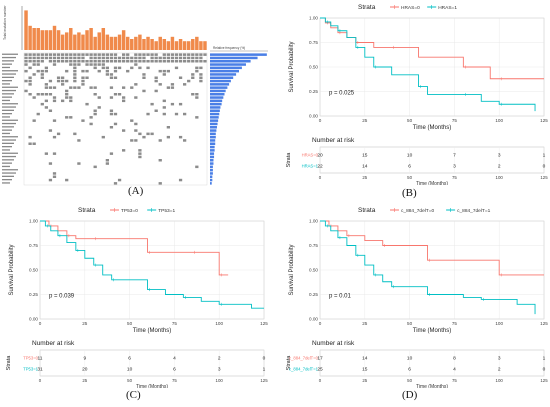  Describe the element at coordinates (85, 370) in the screenshot. I see `risk-value: 20` at that location.